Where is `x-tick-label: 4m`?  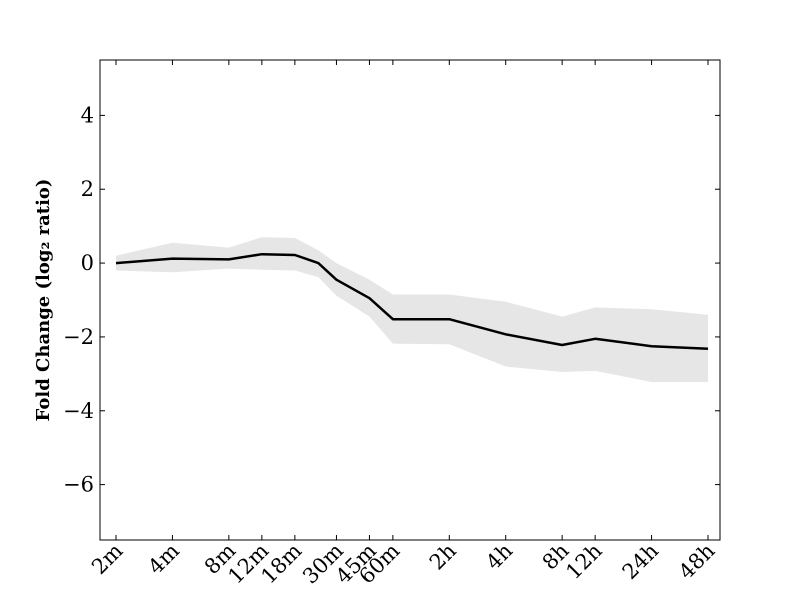
x-tick-label: 4m is located at coordinates (163, 558).